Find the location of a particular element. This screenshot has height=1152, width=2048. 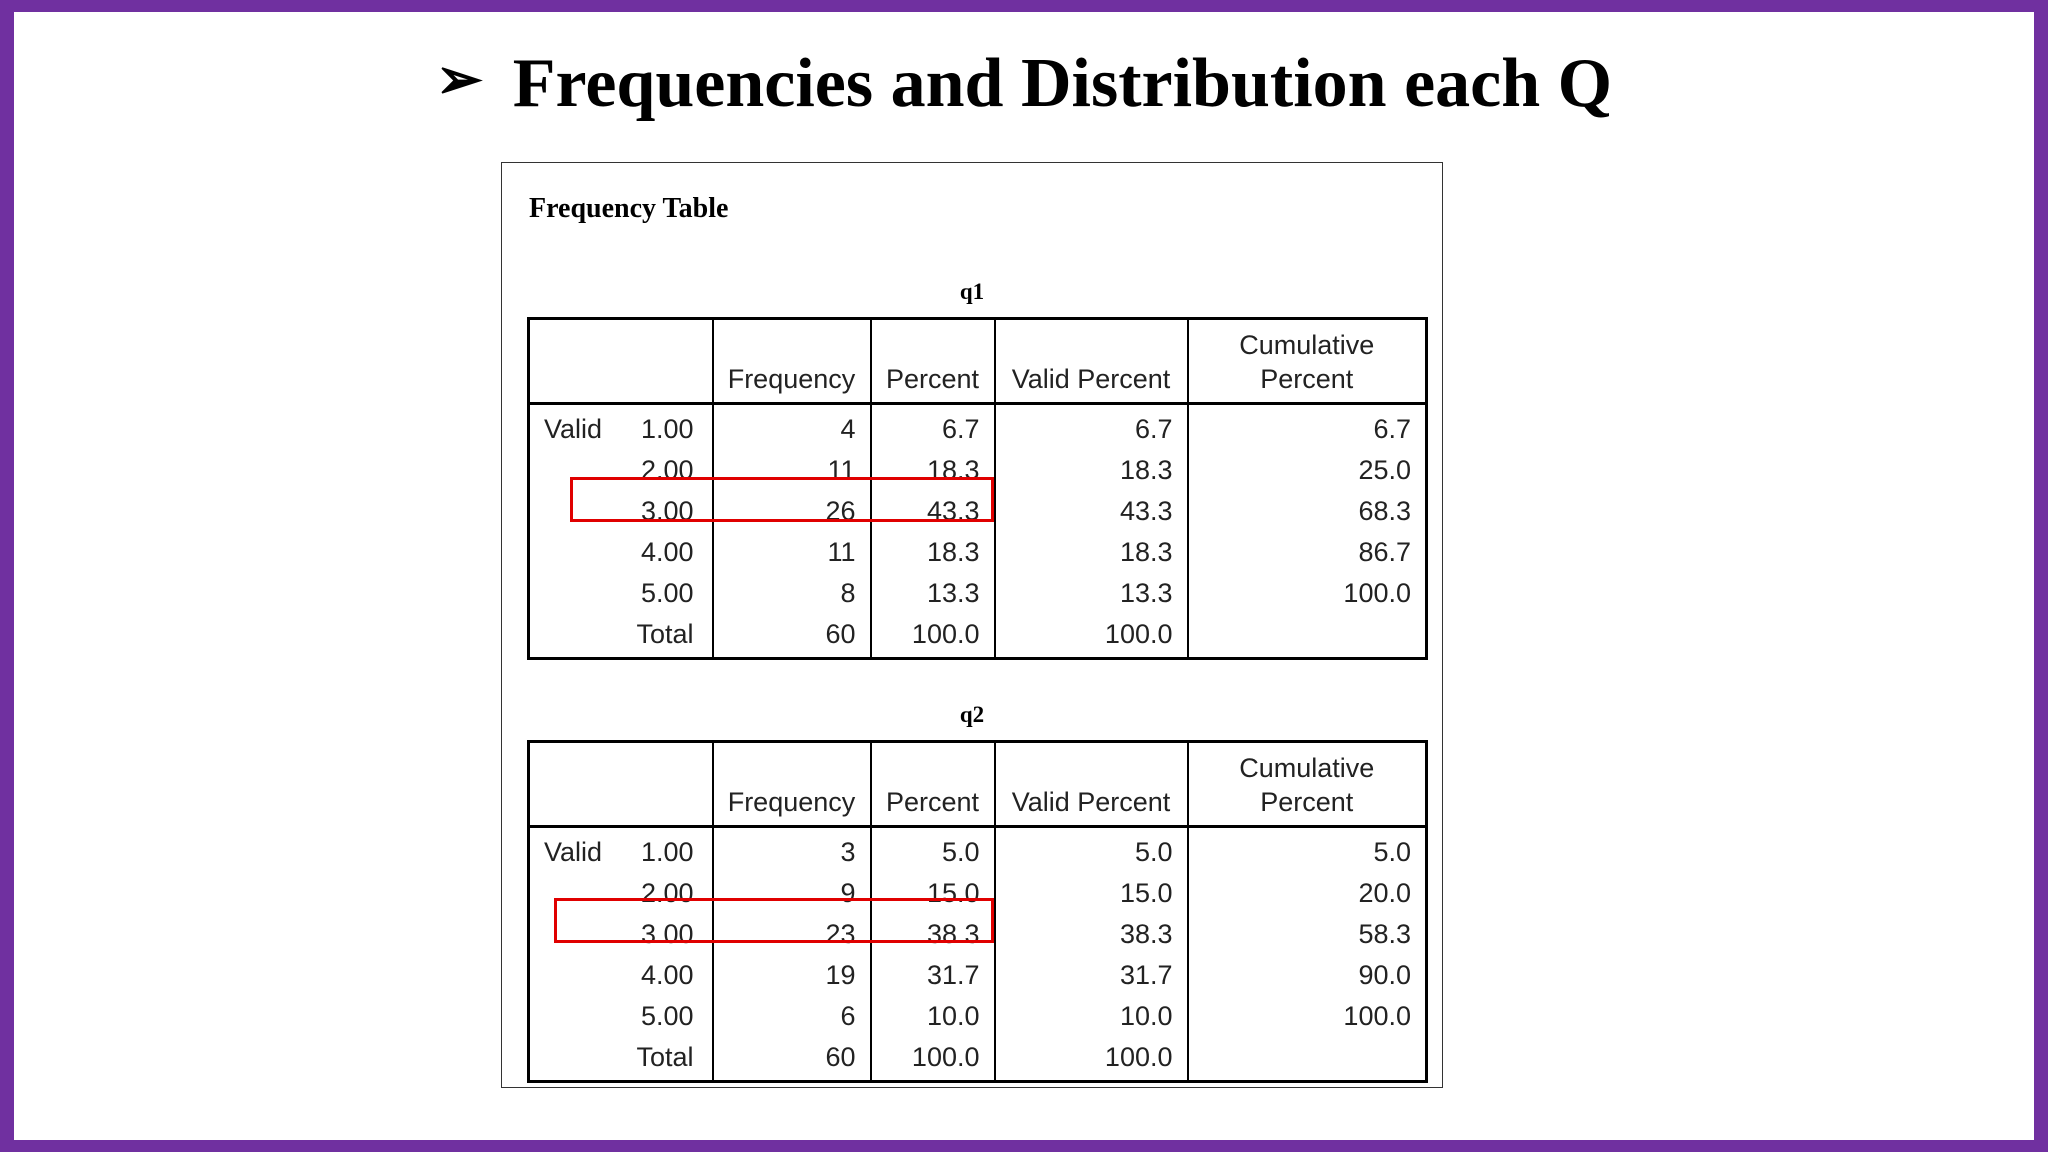

table-row: Valid 1.00 4 6.7 6.7 6.7 is located at coordinates (978, 426).